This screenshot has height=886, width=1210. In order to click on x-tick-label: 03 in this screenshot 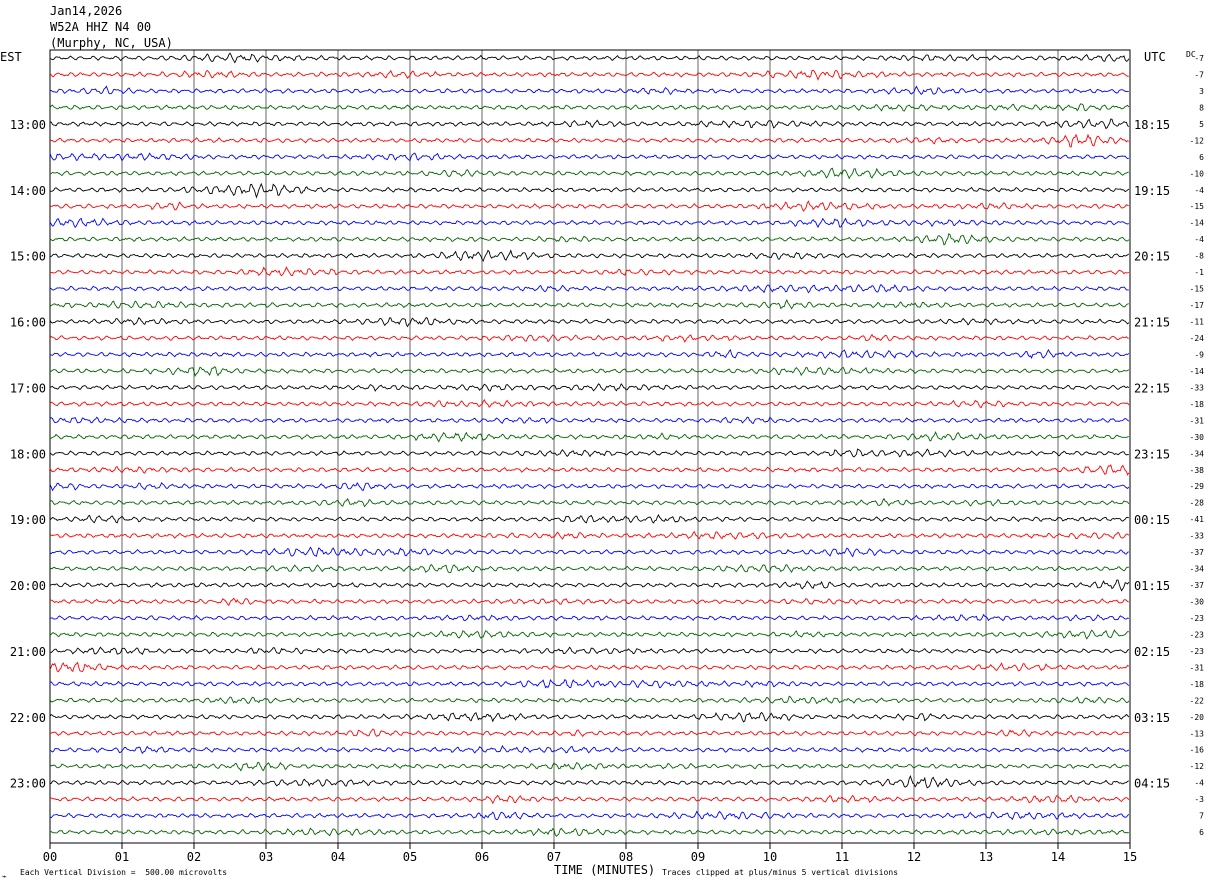, I will do `click(266, 857)`.